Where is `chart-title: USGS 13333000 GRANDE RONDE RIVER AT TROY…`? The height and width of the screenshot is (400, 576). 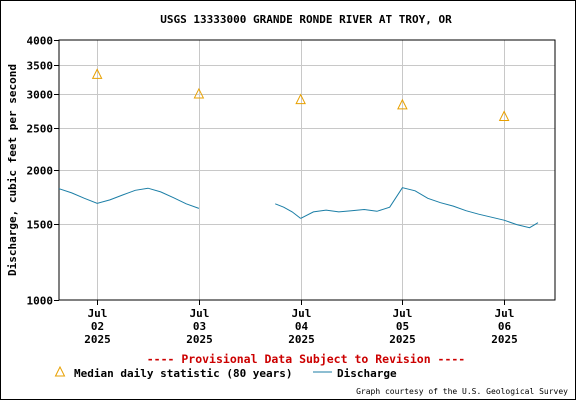 chart-title: USGS 13333000 GRANDE RONDE RIVER AT TROY… is located at coordinates (306, 19).